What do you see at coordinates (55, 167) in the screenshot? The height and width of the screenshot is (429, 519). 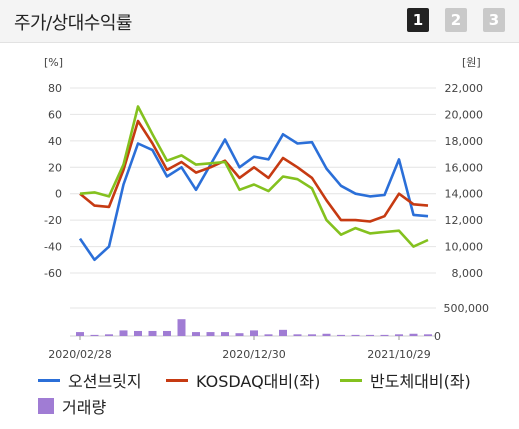 I see `left-tick-label: 20` at bounding box center [55, 167].